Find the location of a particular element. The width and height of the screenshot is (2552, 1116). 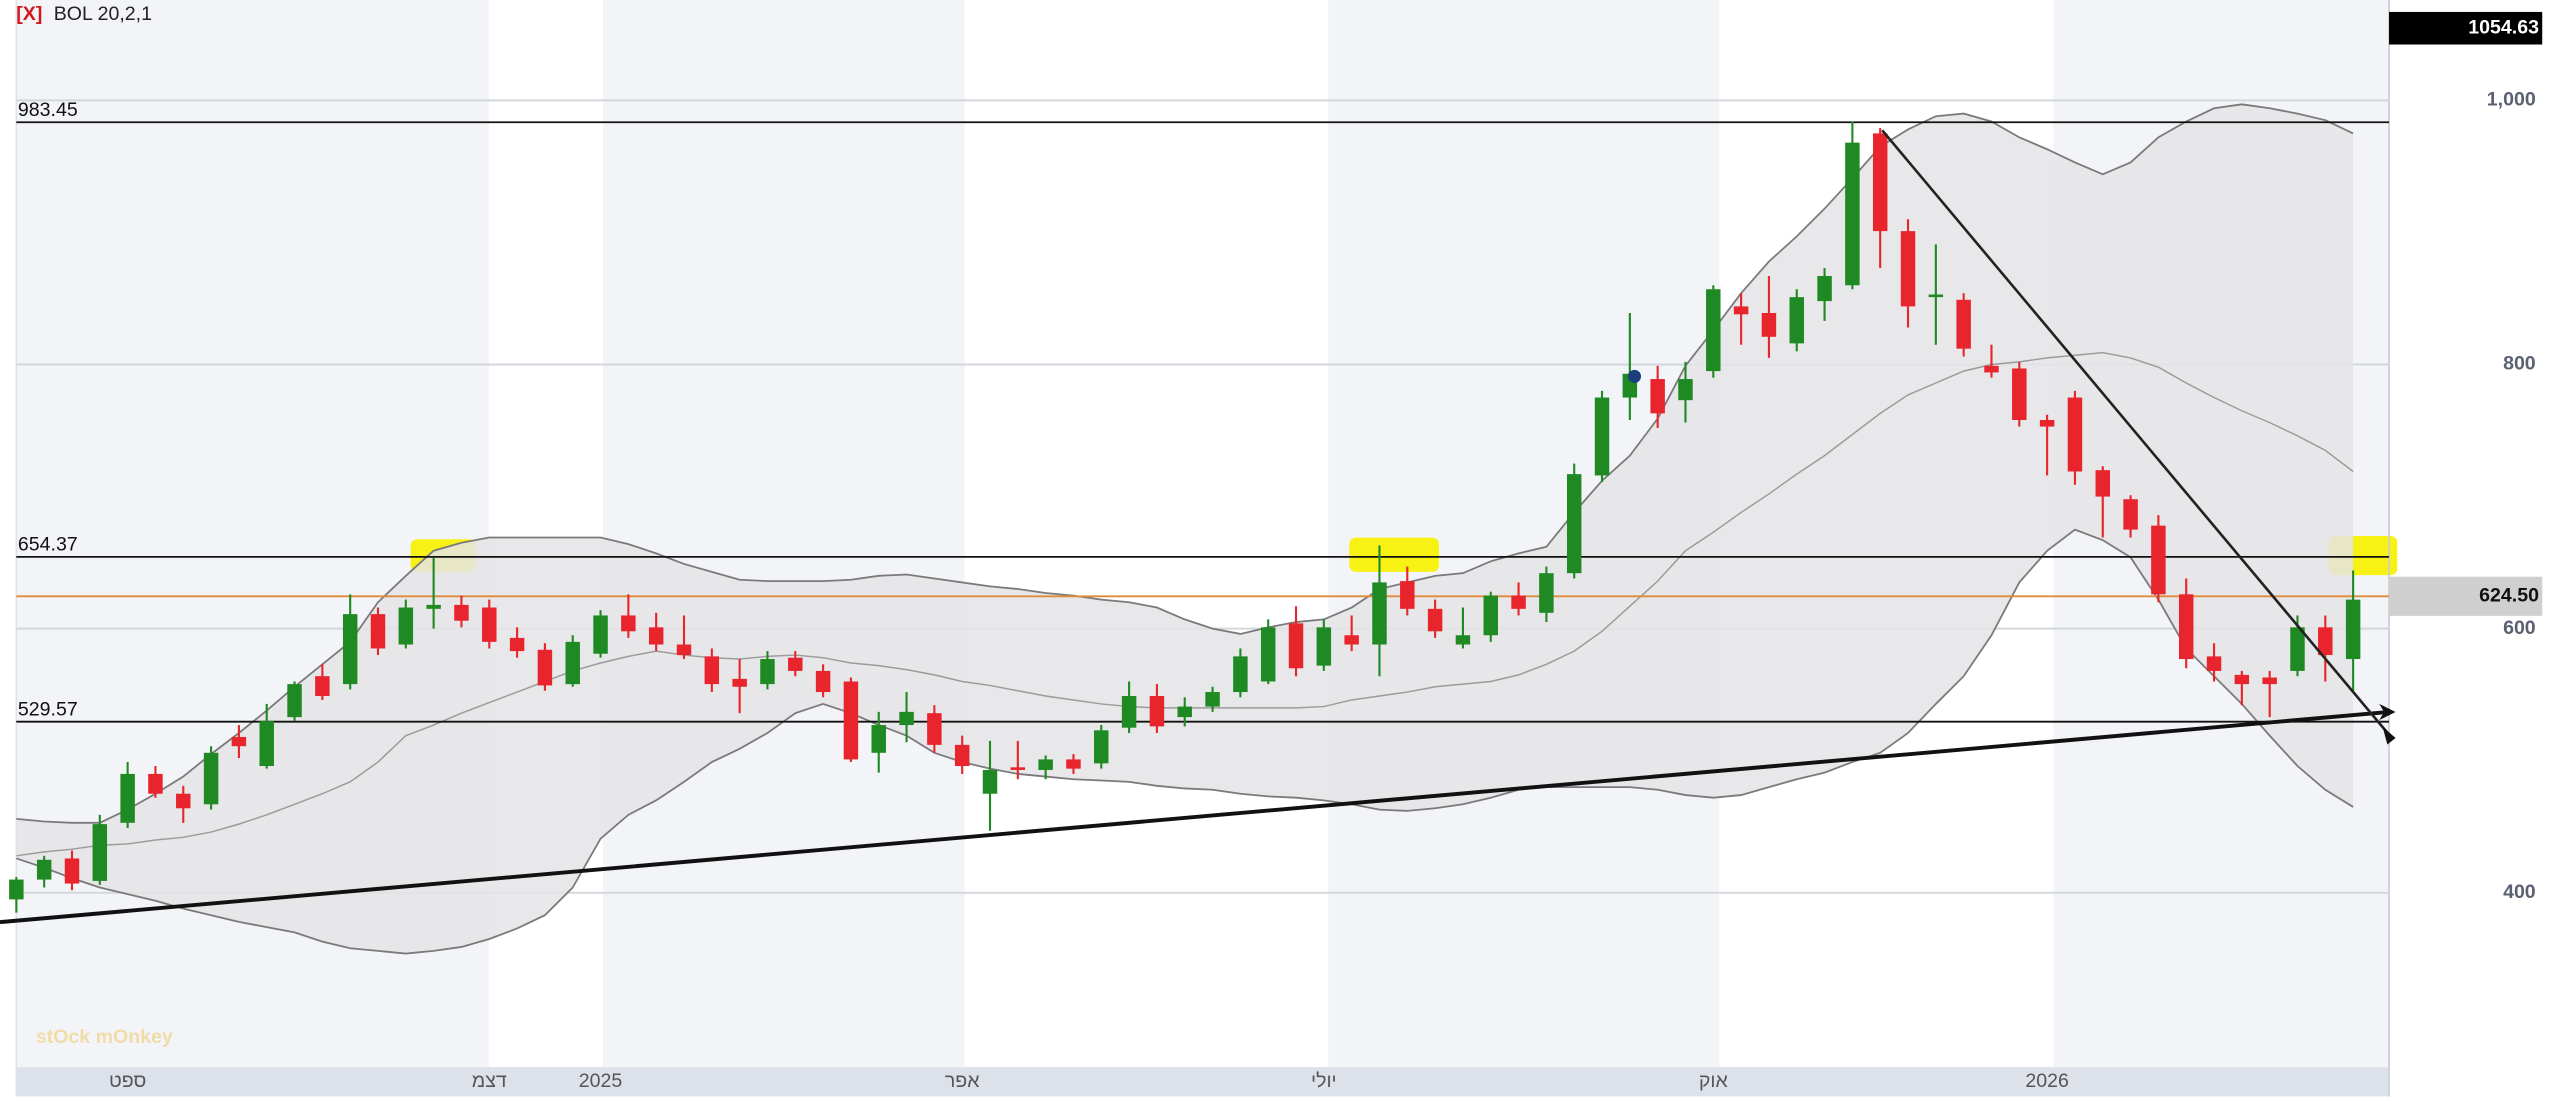

indicator-label: BOL 20,2,1 is located at coordinates (103, 14).